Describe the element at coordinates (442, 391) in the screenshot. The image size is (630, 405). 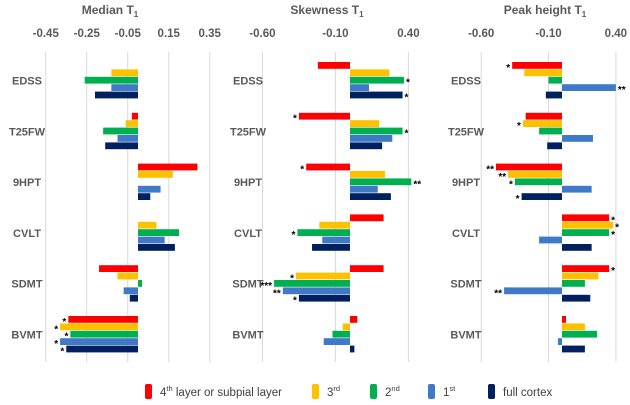
I see `legend-item: 1st` at that location.